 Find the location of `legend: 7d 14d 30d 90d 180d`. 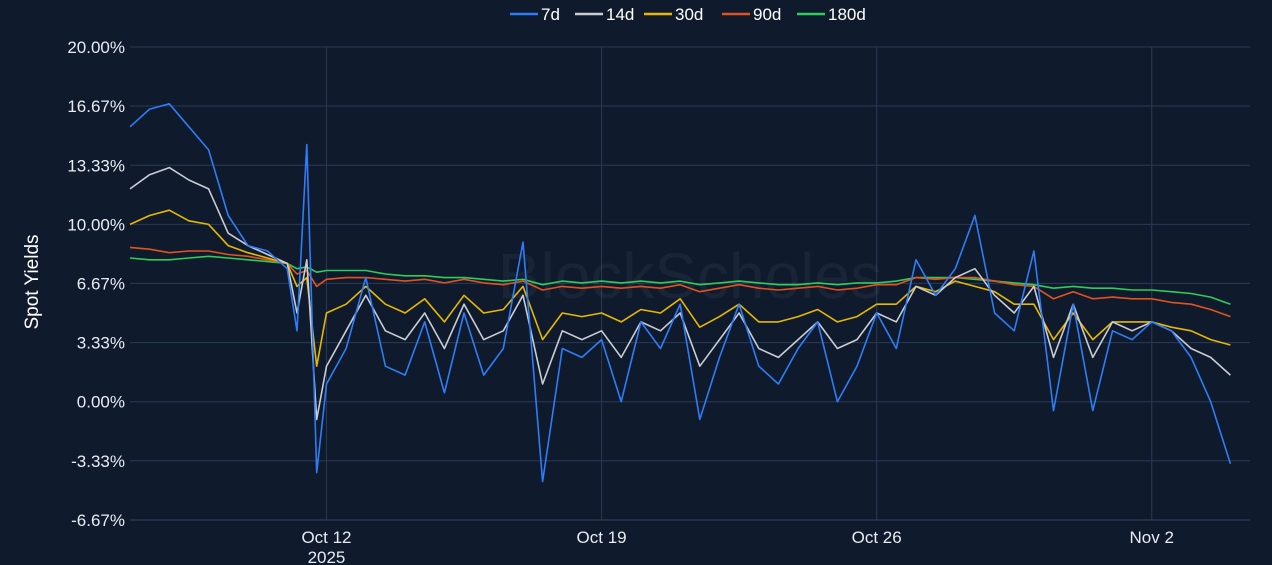

legend: 7d 14d 30d 90d 180d is located at coordinates (688, 14).